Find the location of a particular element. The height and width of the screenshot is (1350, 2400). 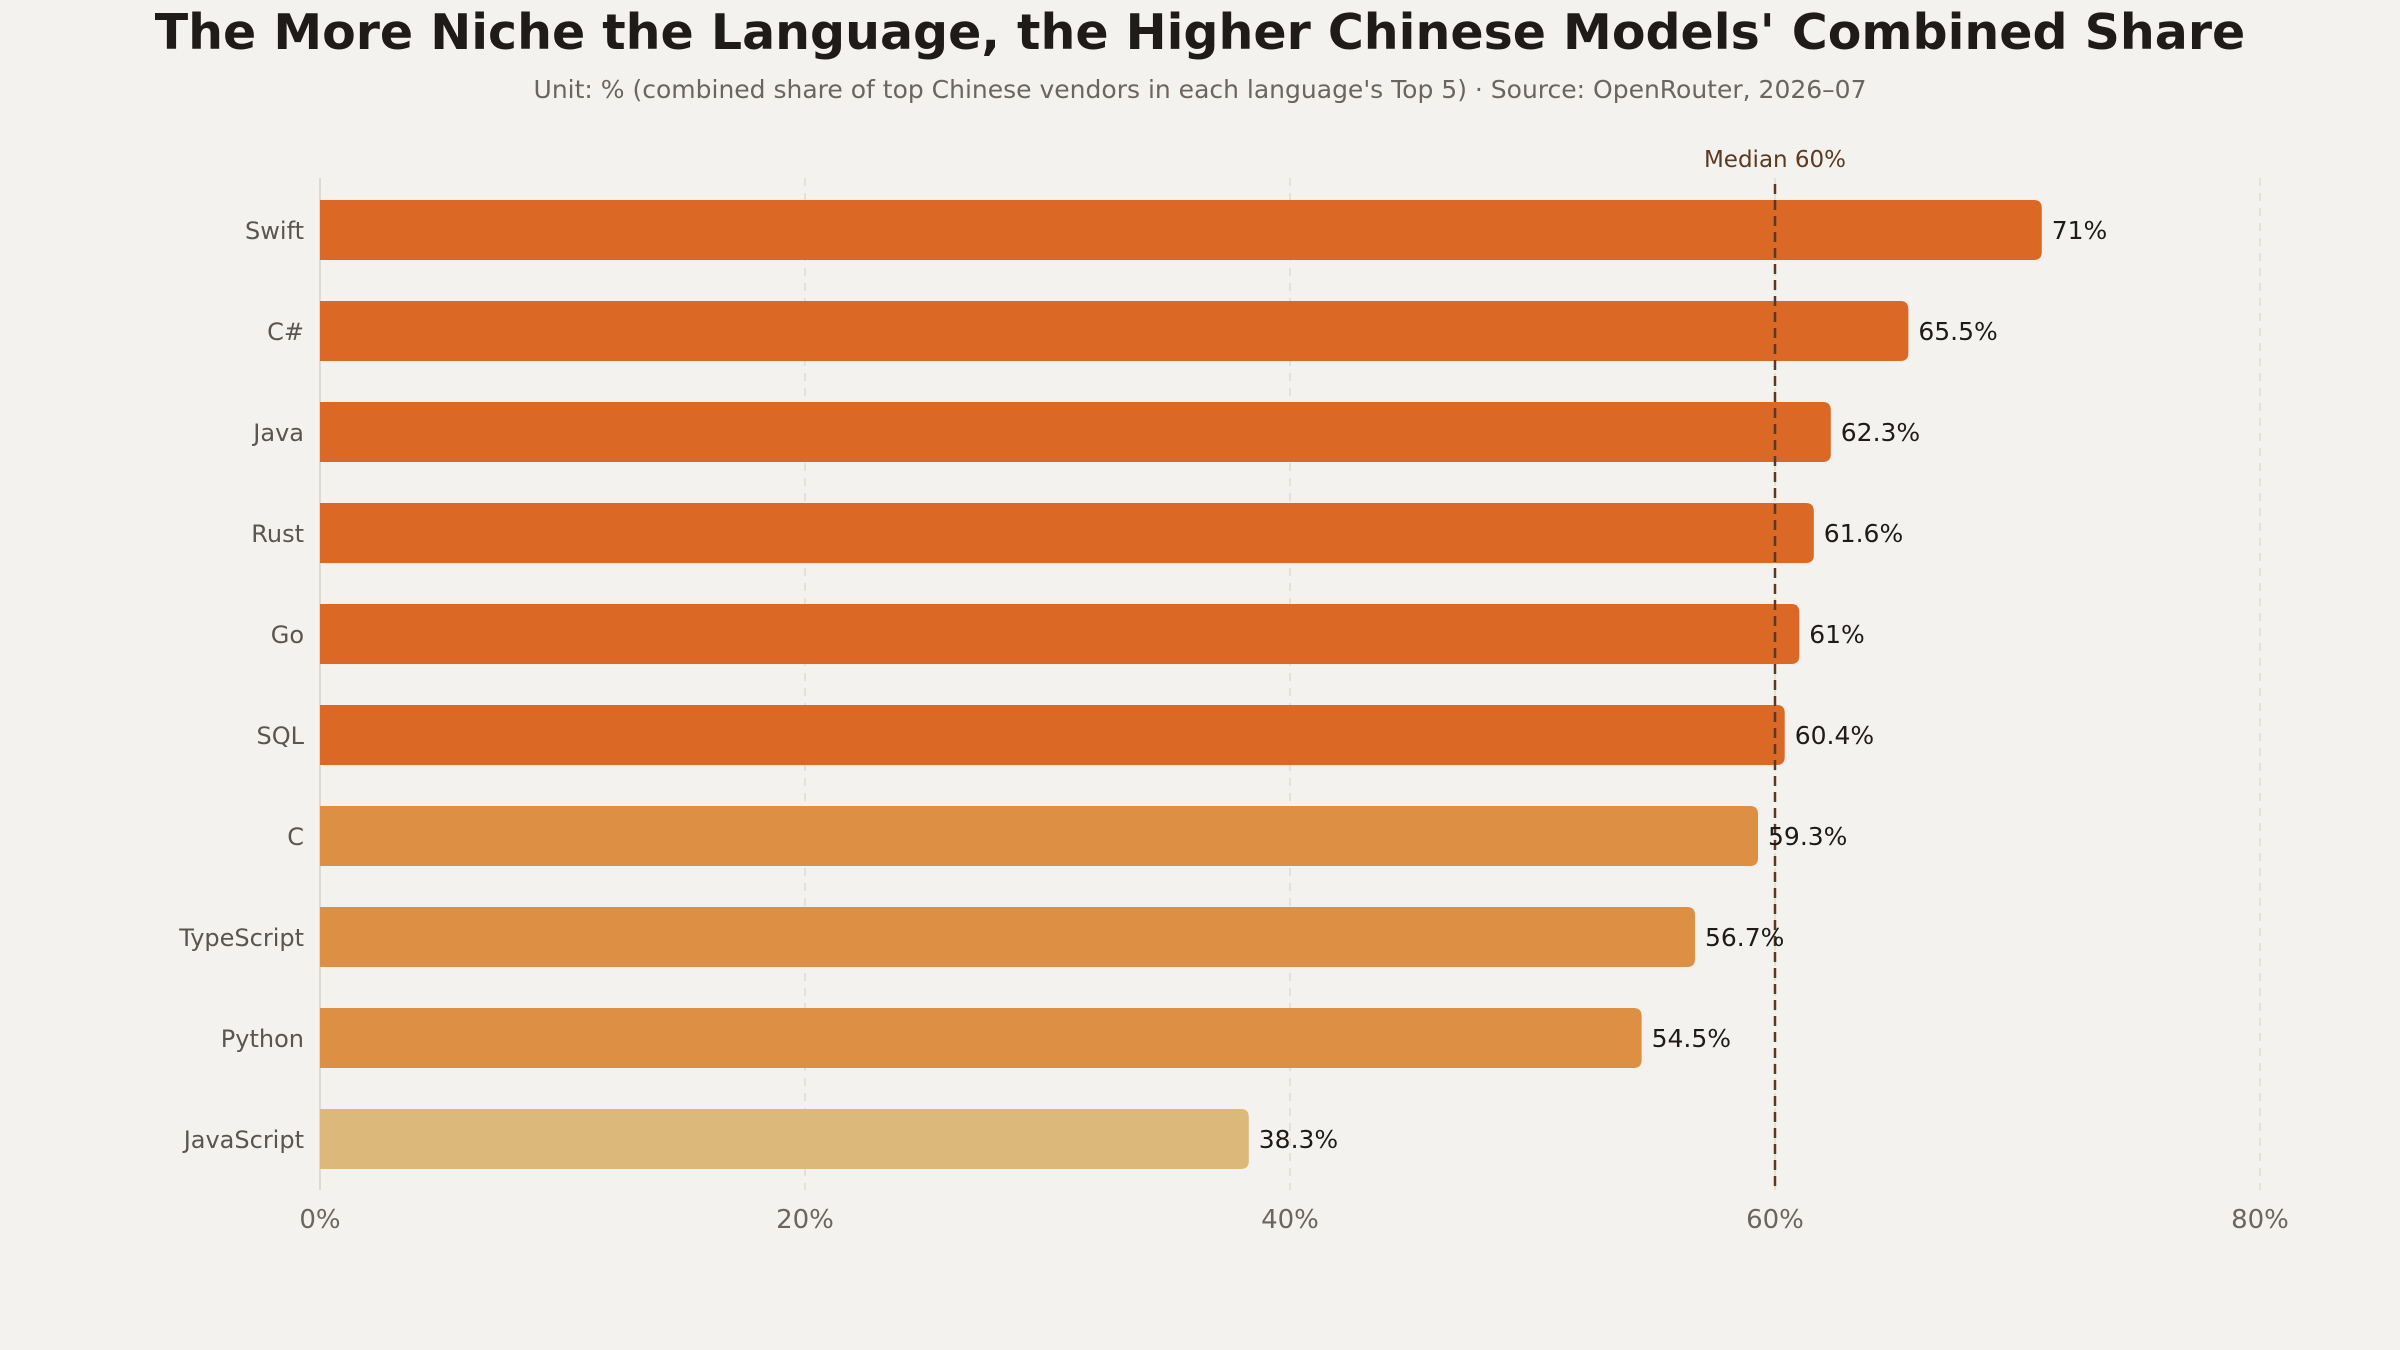

category-label: Python is located at coordinates (262, 1039).